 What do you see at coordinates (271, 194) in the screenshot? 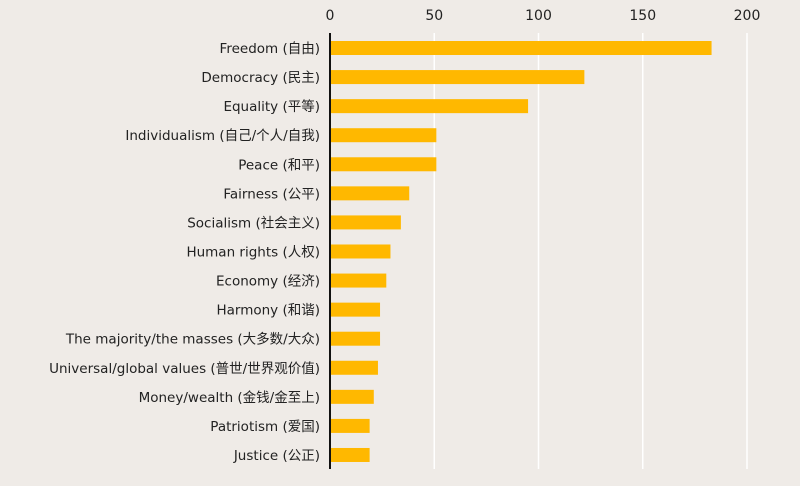
I see `category-label: Fairness (公平)` at bounding box center [271, 194].